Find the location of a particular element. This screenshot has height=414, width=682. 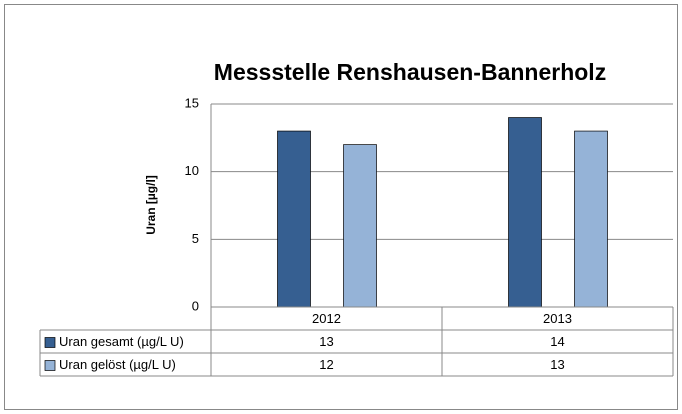

y-tick-label: 0 is located at coordinates (195, 305).